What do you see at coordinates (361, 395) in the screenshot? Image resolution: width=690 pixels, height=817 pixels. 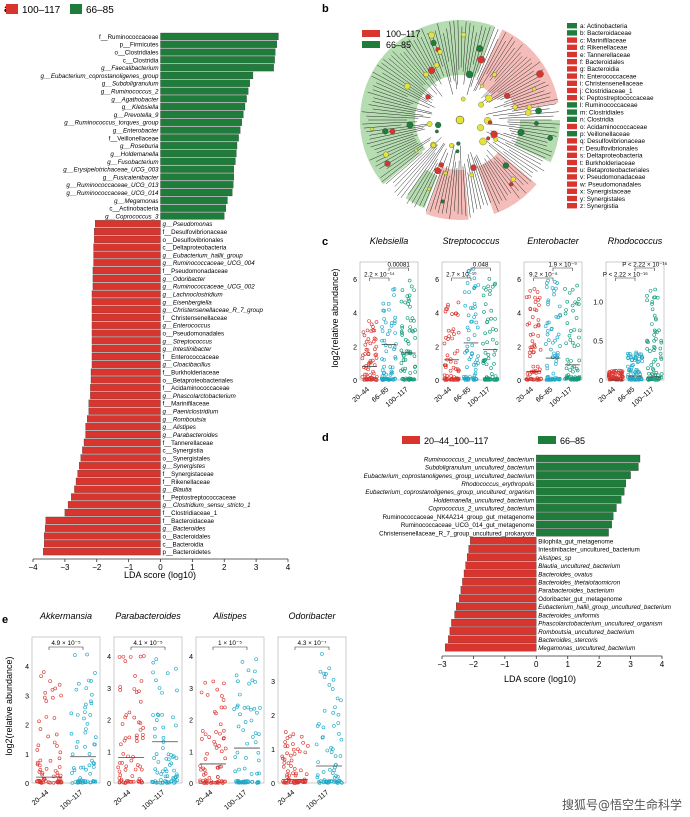 I see `x-tick-label: 20–44` at bounding box center [361, 395].